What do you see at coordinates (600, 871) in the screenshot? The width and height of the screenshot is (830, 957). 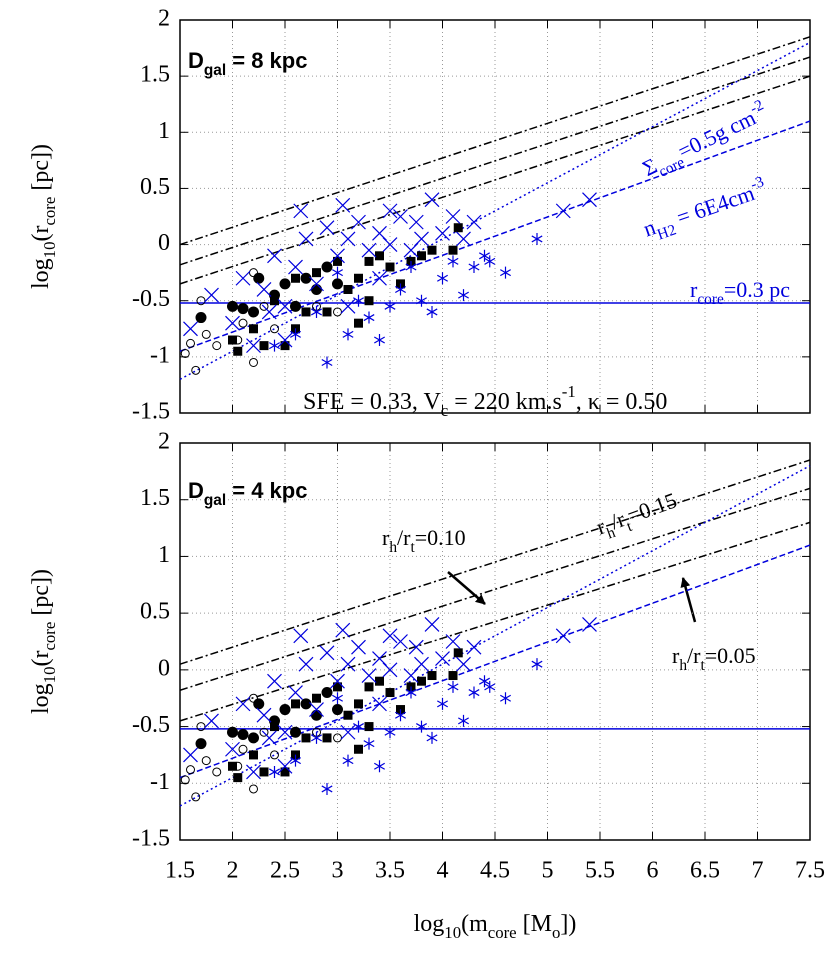 I see `x-tick-label: 5.5` at bounding box center [600, 871].